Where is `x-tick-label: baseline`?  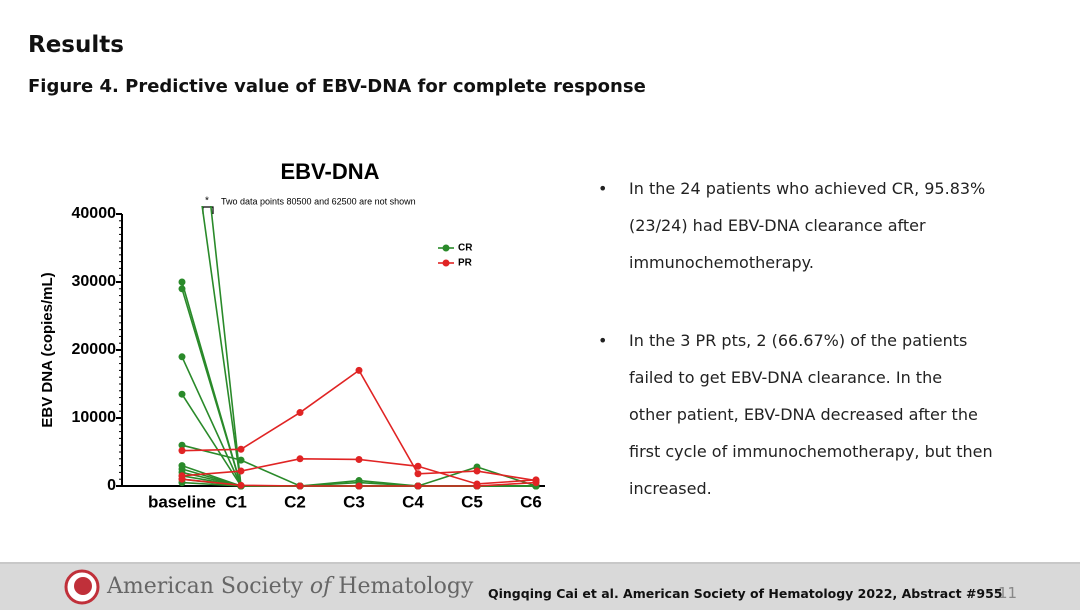 x-tick-label: baseline is located at coordinates (182, 501).